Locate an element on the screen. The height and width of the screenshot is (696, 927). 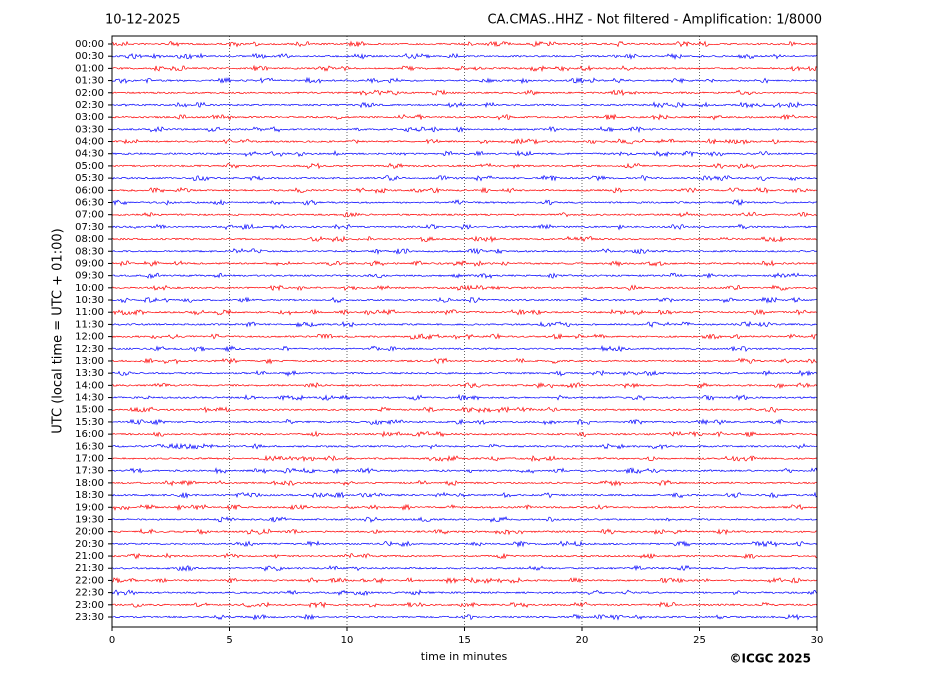
x-axis-label: time in minutes is located at coordinates (464, 656).